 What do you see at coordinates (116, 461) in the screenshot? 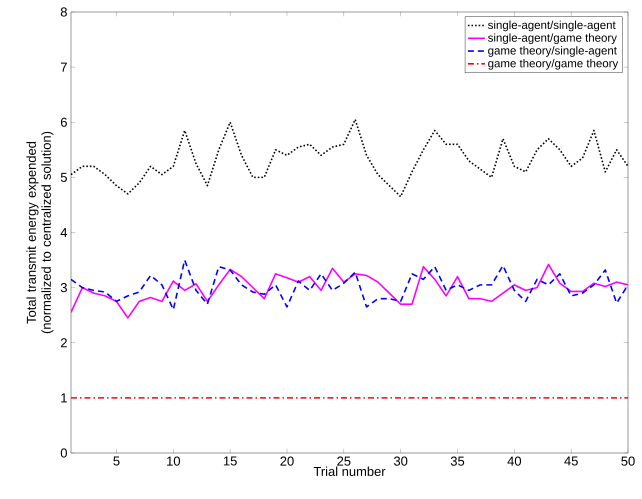
I see `x-tick-label: 5` at bounding box center [116, 461].